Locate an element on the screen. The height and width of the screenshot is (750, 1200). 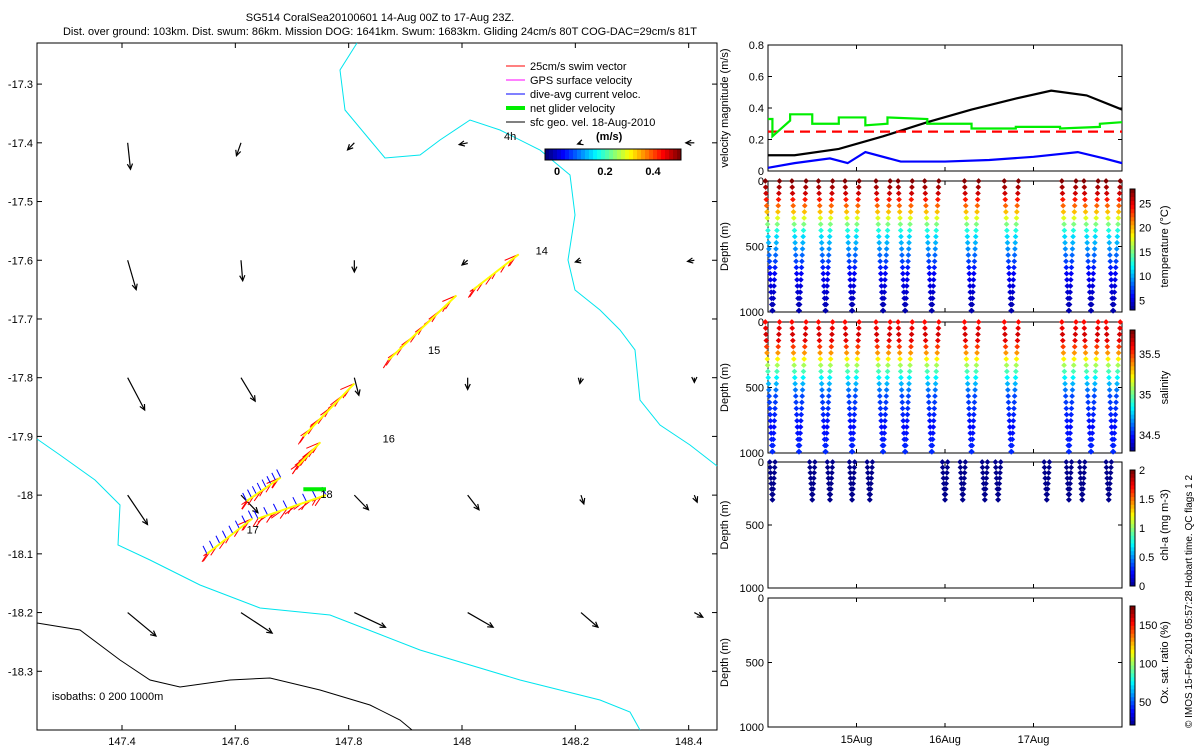
day-label: 16 is located at coordinates (389, 439).